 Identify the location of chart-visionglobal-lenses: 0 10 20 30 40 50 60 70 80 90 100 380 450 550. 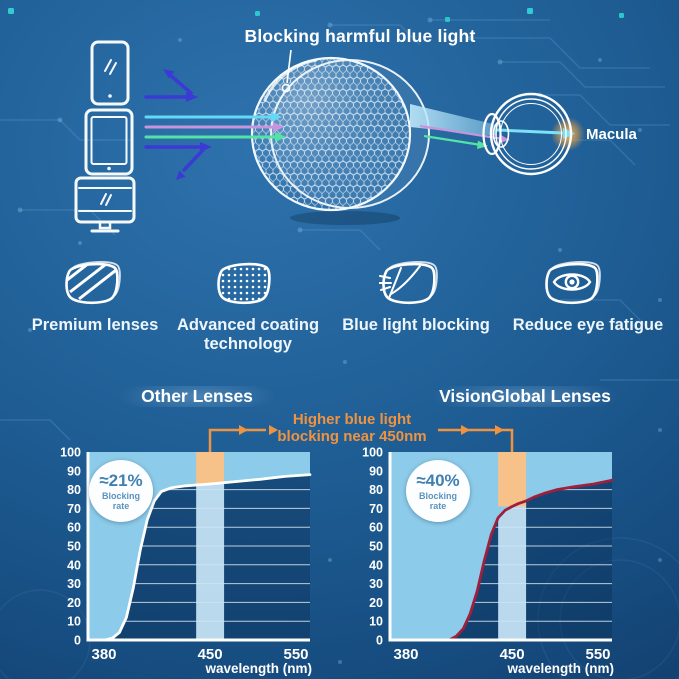
(488, 554).